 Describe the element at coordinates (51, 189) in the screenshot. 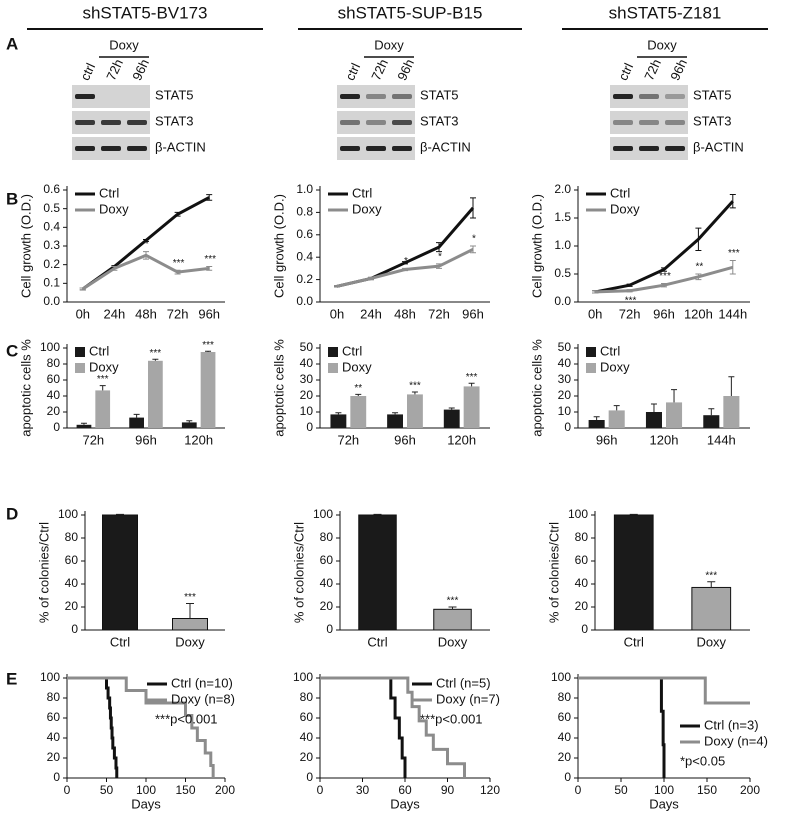

I see `y-tick-label: 0.6` at that location.